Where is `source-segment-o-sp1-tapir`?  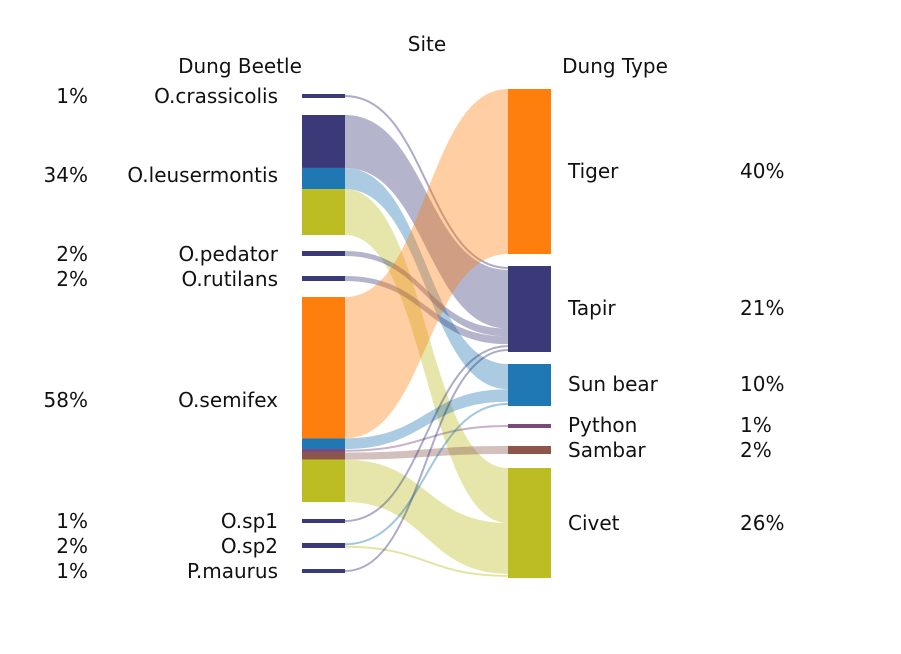 source-segment-o-sp1-tapir is located at coordinates (323, 521).